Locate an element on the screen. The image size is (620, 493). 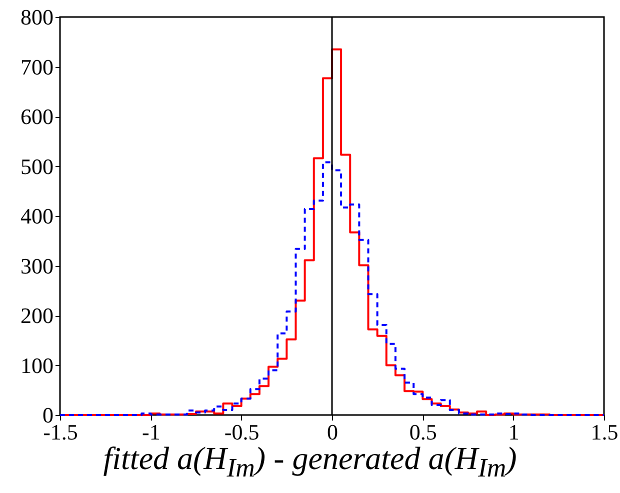
y-tick-label: 200 is located at coordinates (37, 315).